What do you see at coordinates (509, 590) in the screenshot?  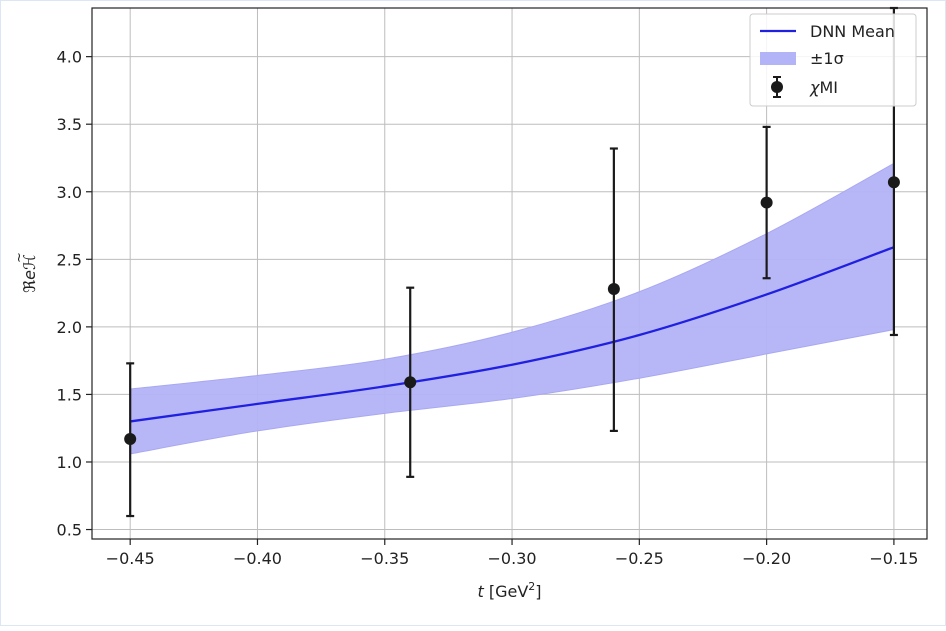 I see `x-axis-label: t [GeV2]` at bounding box center [509, 590].